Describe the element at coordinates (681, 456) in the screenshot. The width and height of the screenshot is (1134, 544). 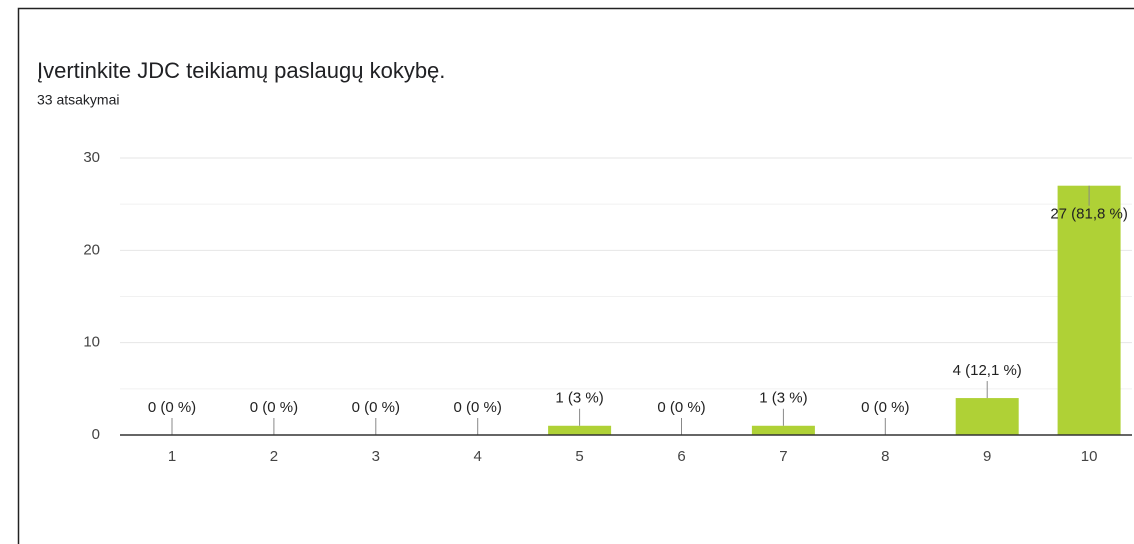
I see `x-tick-label: 6` at that location.